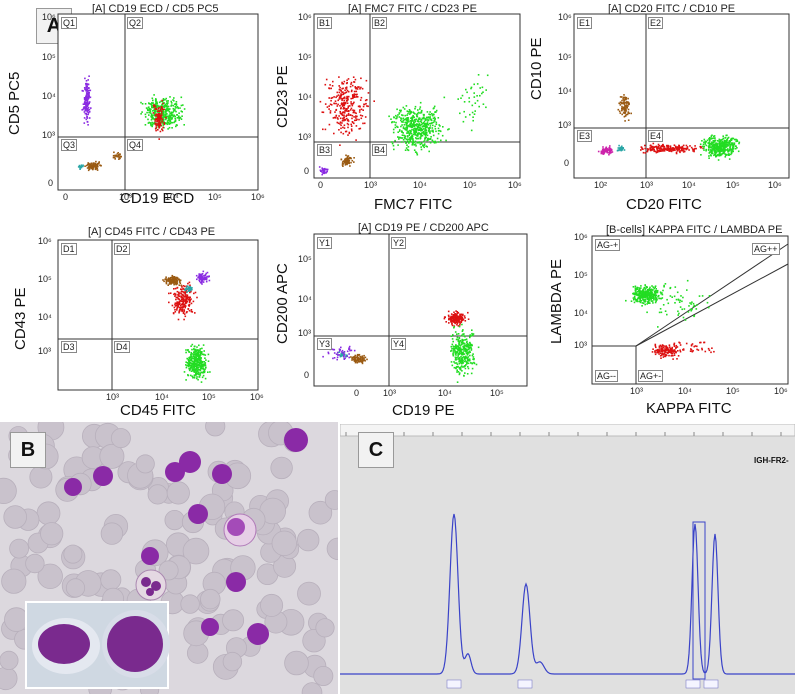 The image size is (795, 694). Describe the element at coordinates (325, 23) in the screenshot. I see `quadrant-label: B1` at that location.